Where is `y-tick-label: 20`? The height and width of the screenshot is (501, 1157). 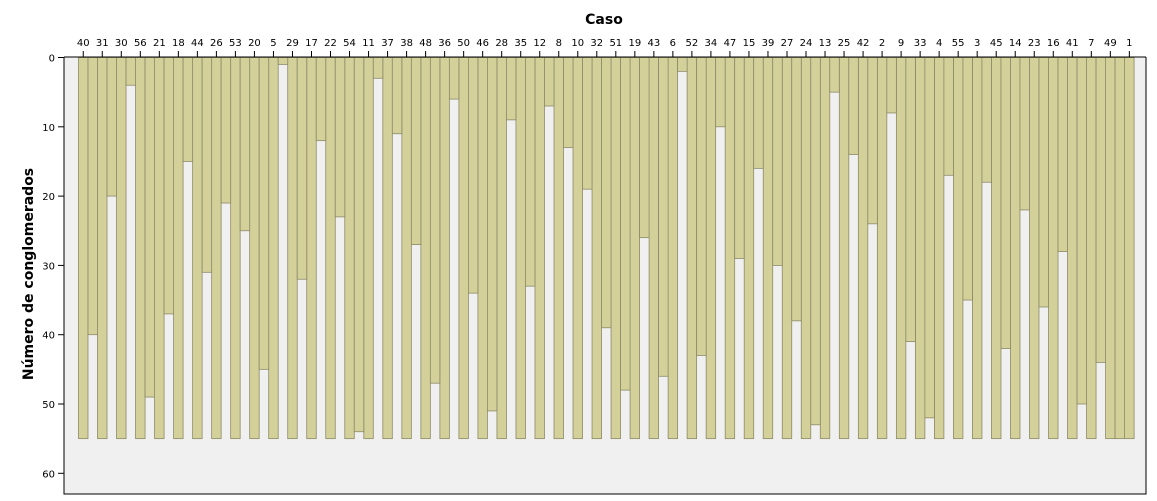 y-tick-label: 20 is located at coordinates (48, 197).